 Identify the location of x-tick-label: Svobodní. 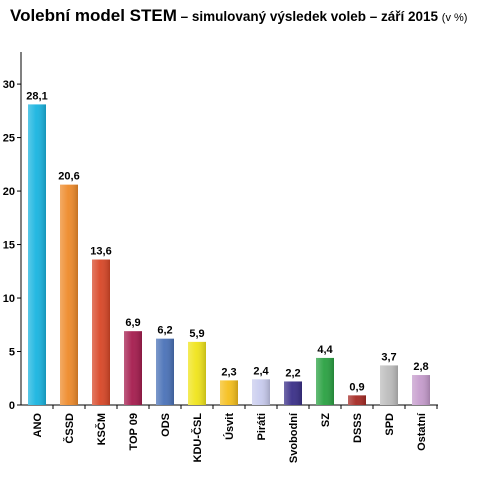
(294, 437).